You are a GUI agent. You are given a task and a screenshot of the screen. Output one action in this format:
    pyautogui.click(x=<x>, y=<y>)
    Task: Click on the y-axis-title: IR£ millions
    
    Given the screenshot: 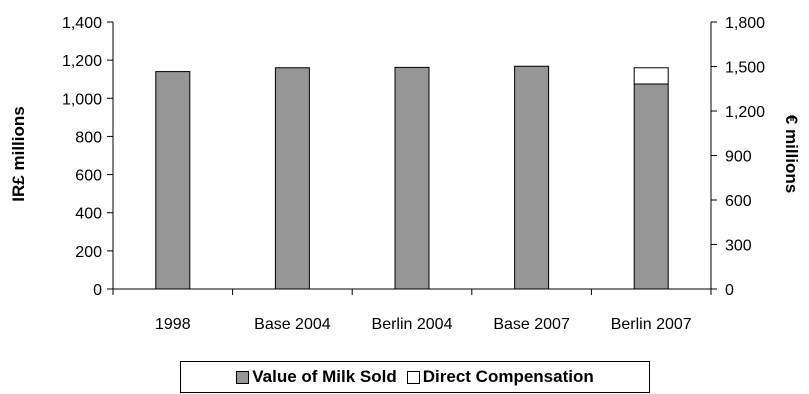 What is the action you would take?
    pyautogui.click(x=18, y=153)
    